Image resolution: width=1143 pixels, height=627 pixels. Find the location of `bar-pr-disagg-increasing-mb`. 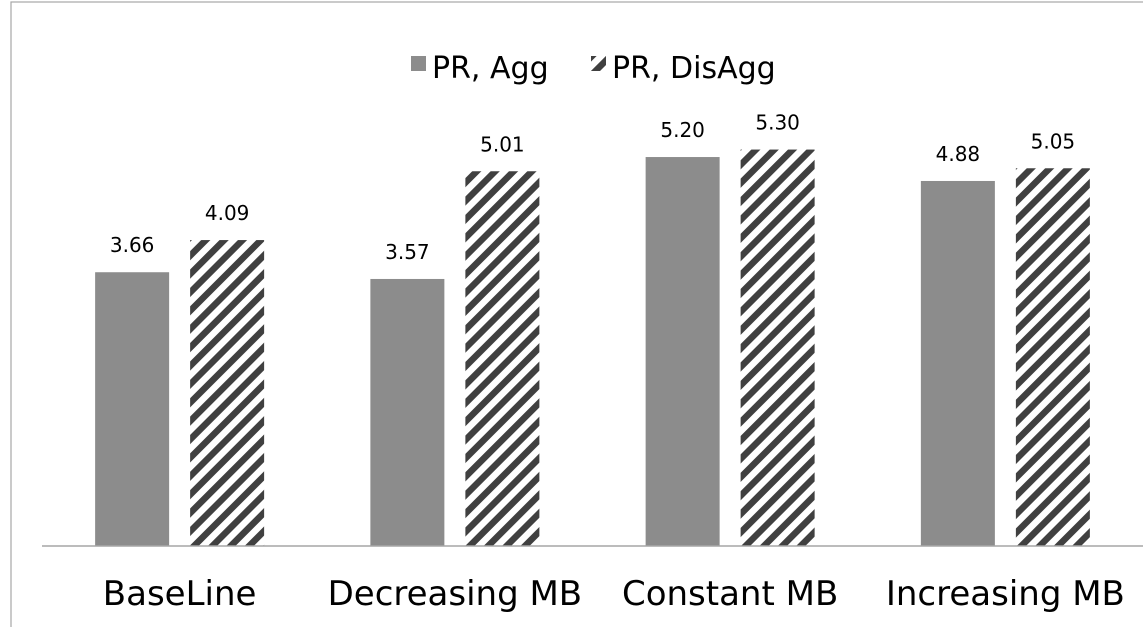

bar-pr-disagg-increasing-mb is located at coordinates (1052, 357).